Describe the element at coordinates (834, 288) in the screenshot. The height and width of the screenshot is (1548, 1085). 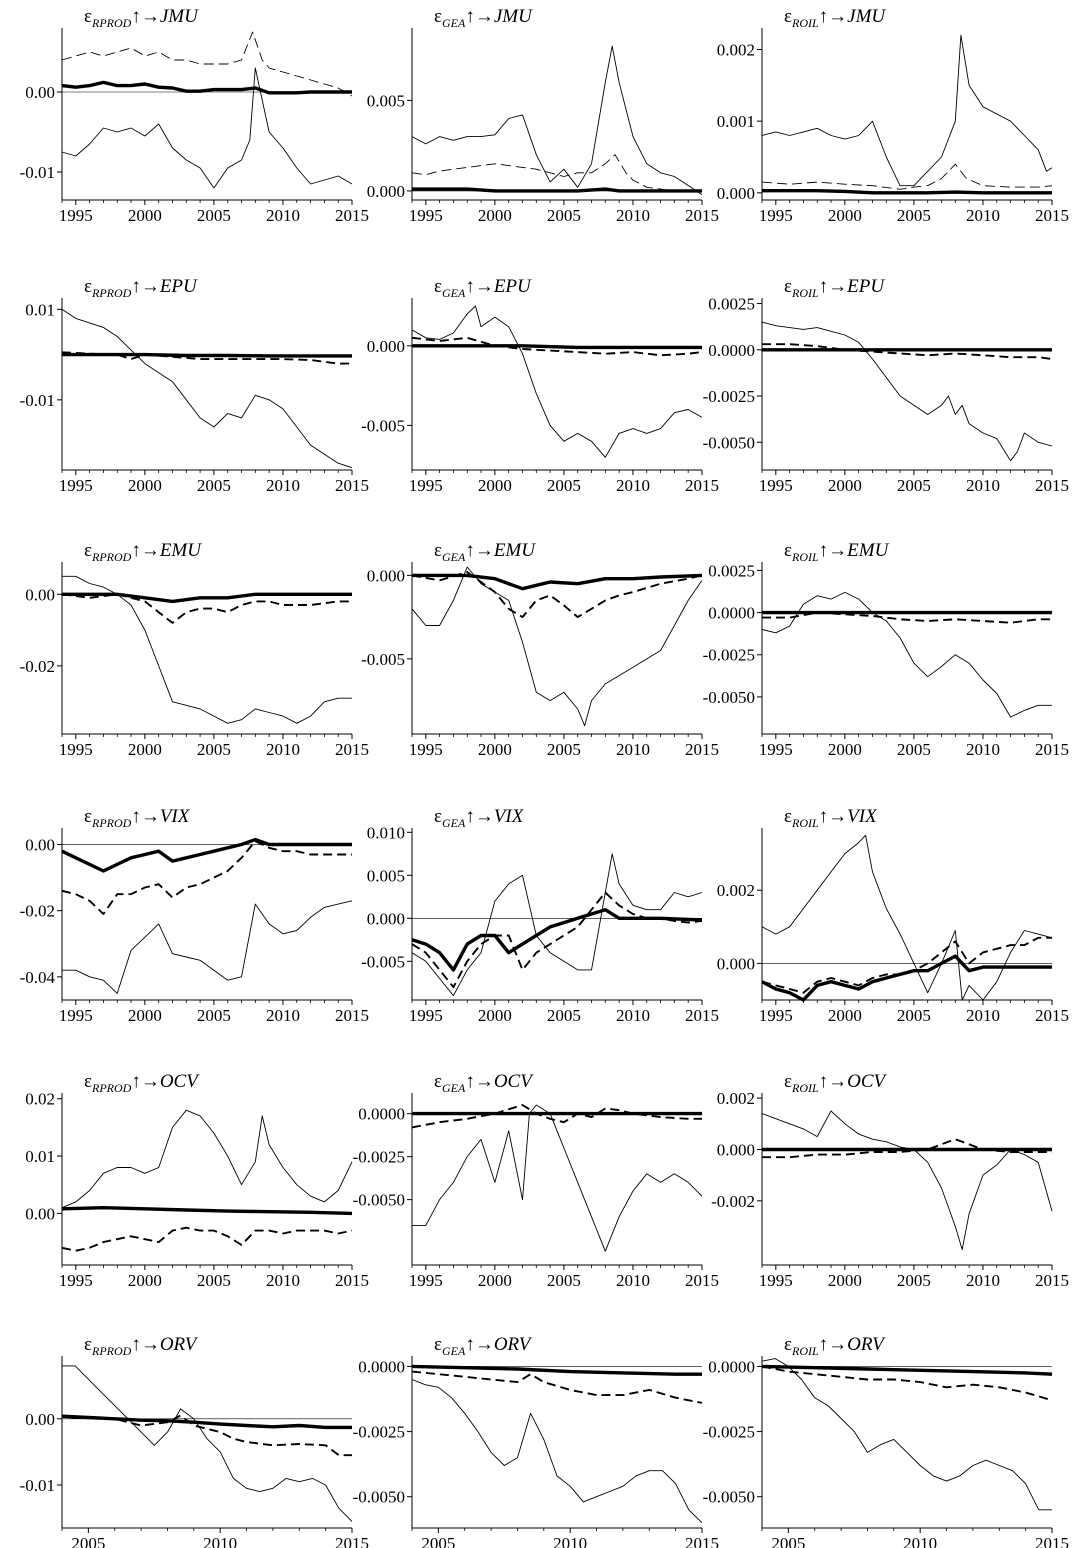
I see `panel-title: εROIL↑→EPU` at that location.